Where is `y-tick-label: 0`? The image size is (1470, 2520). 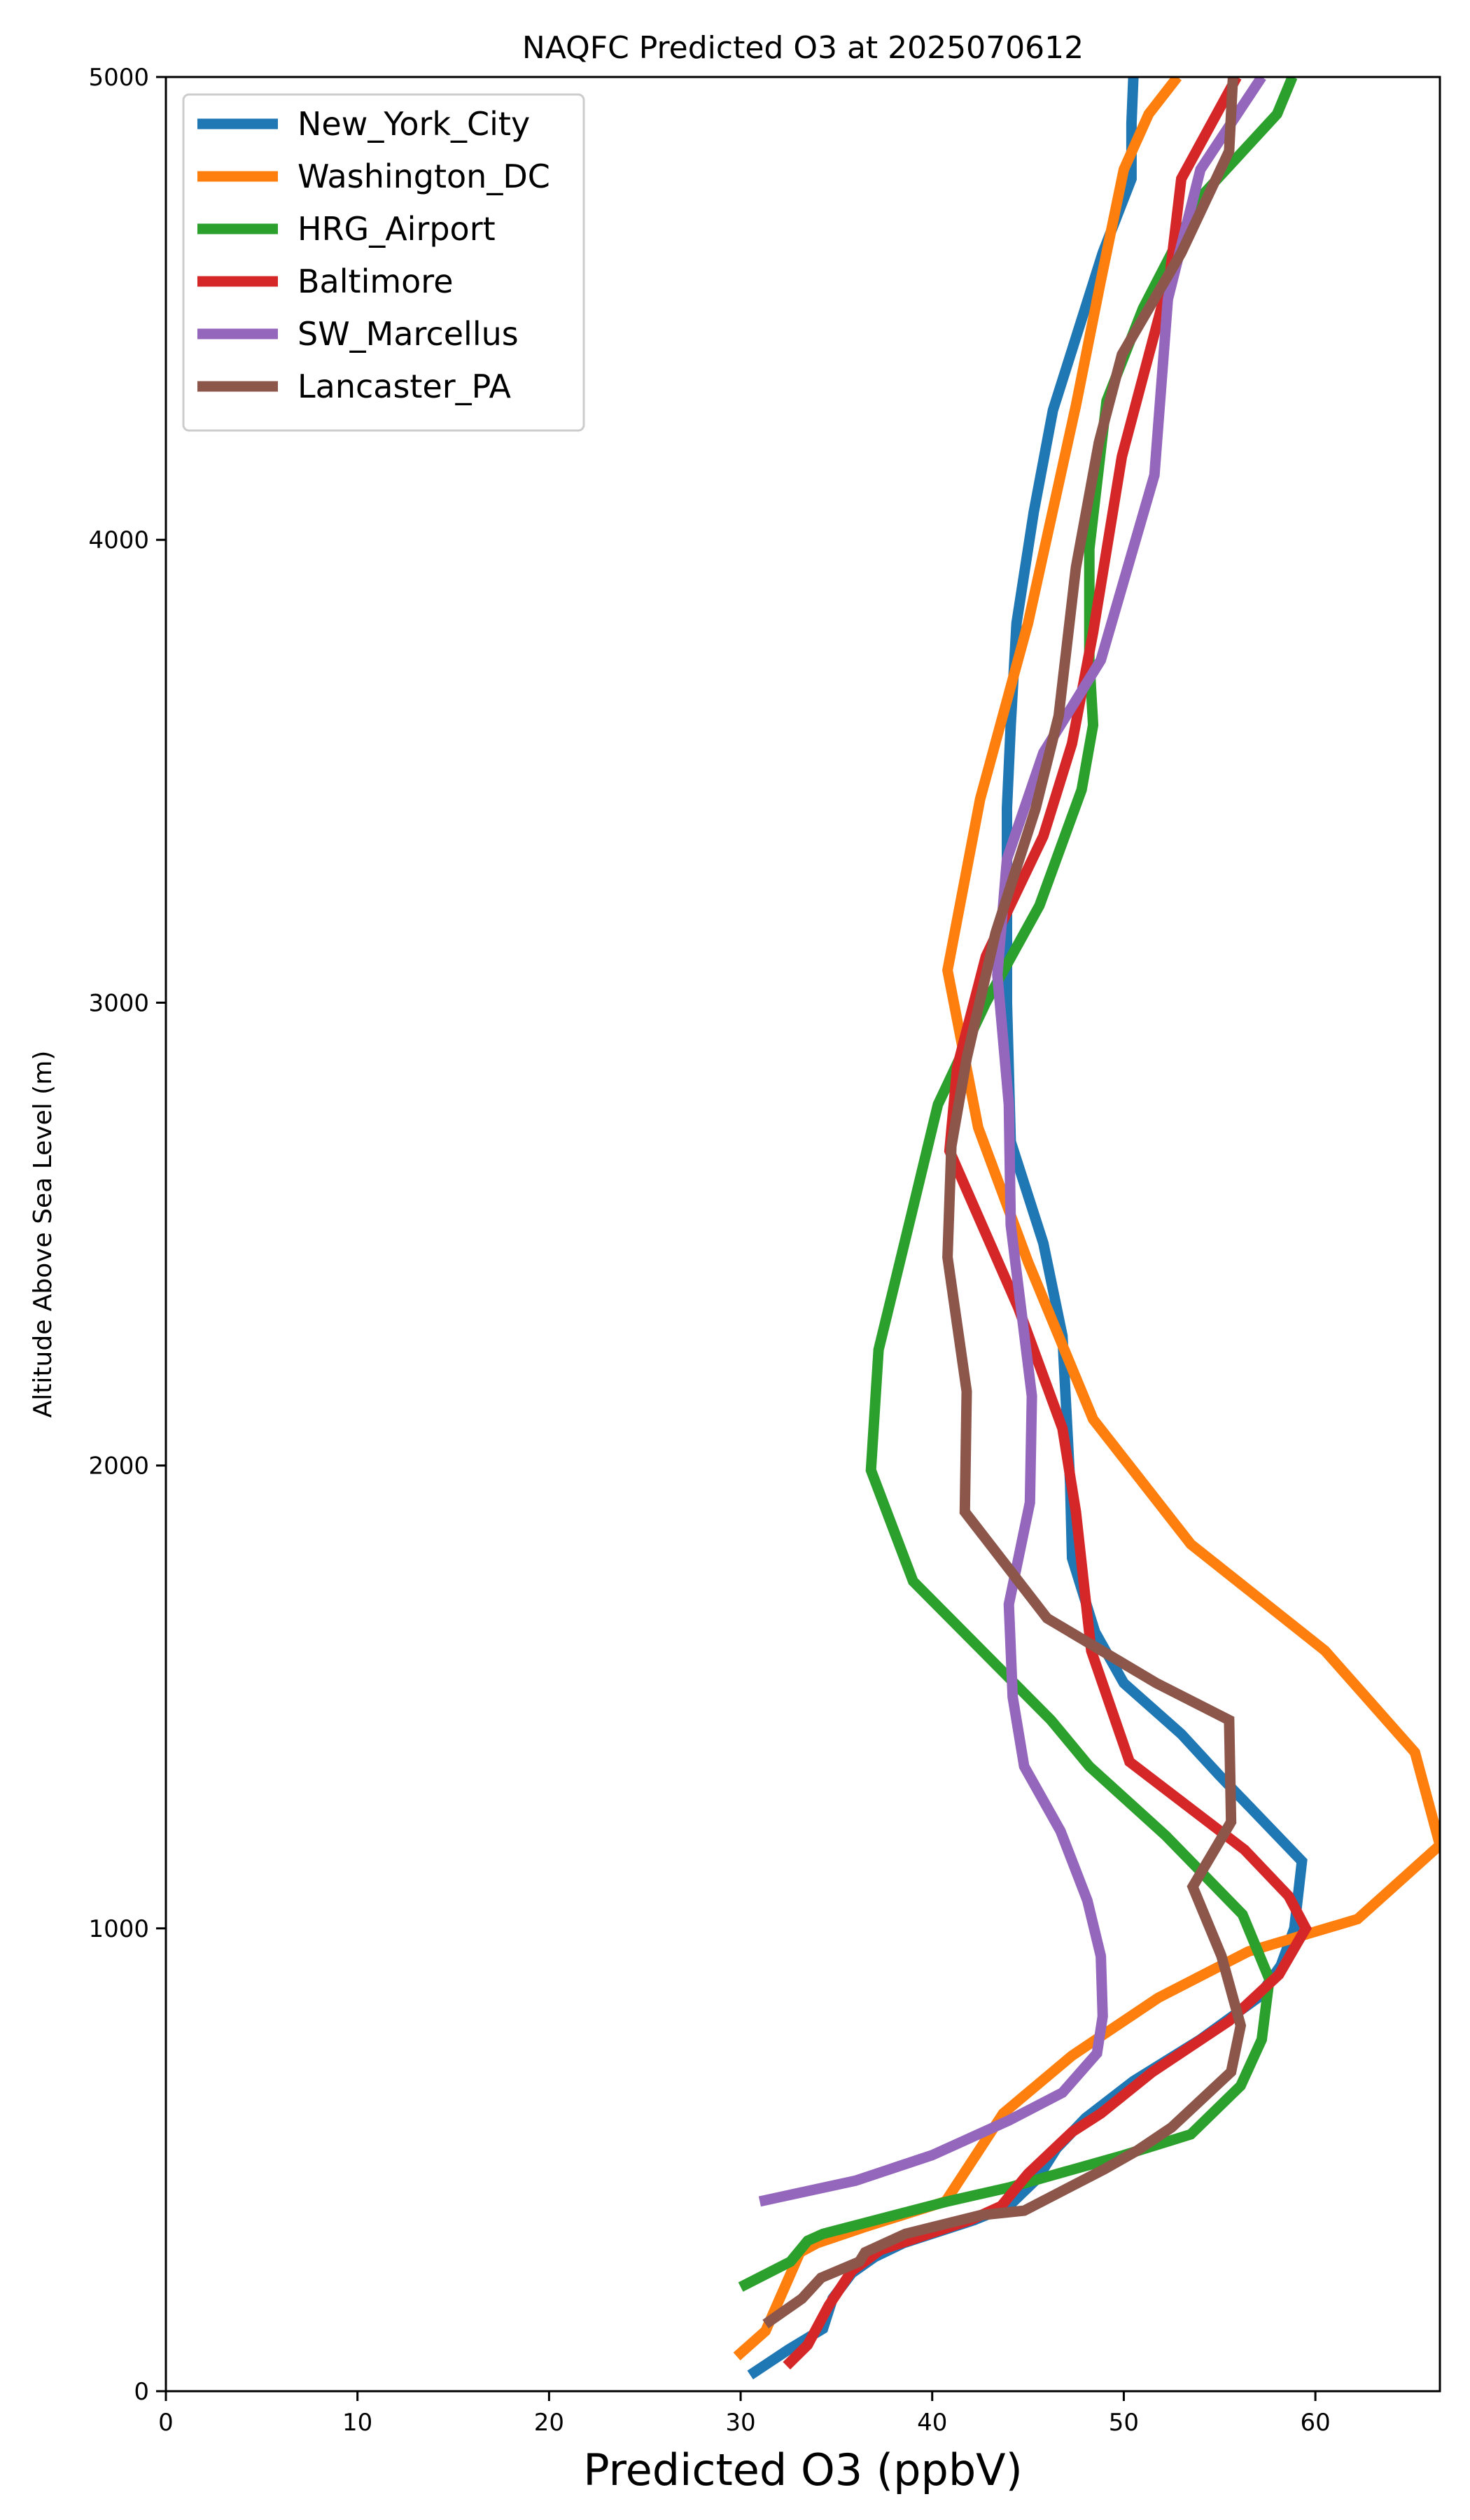 y-tick-label: 0 is located at coordinates (141, 2392).